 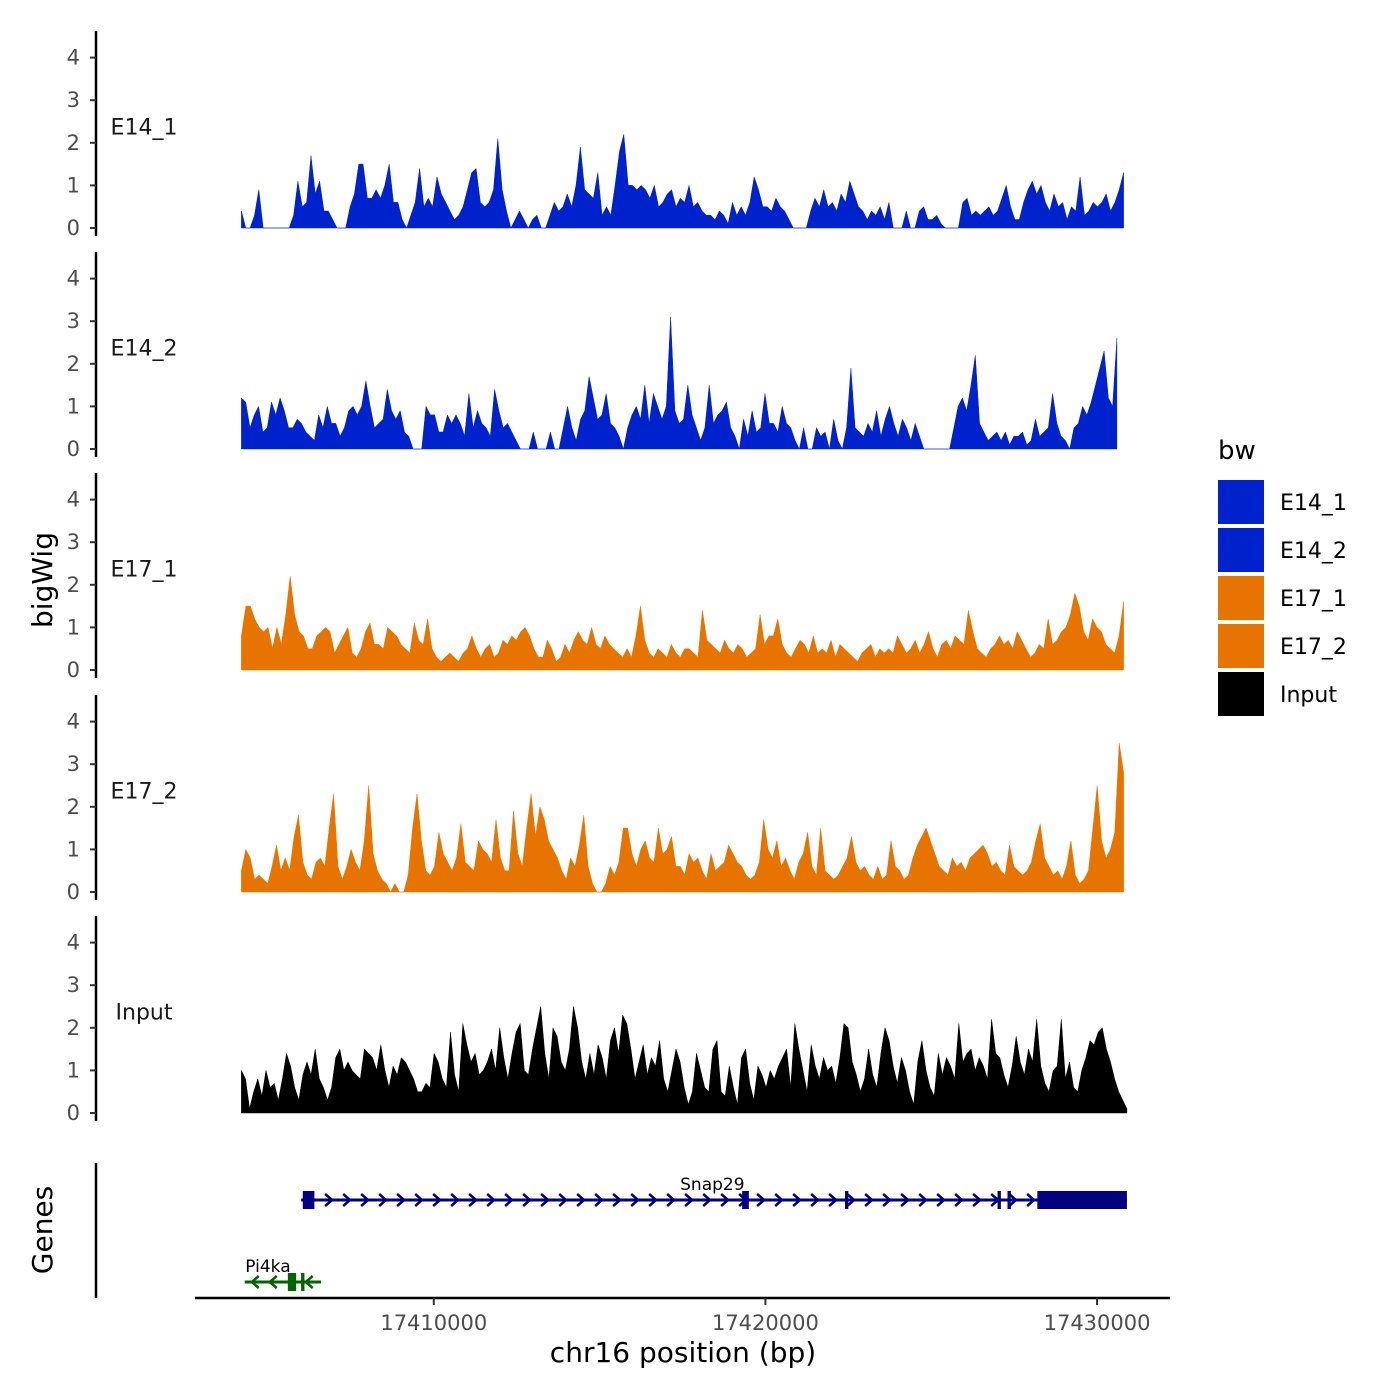 I want to click on track-E17_2: 0 1 2 3 4 E17_2, so click(x=595, y=799).